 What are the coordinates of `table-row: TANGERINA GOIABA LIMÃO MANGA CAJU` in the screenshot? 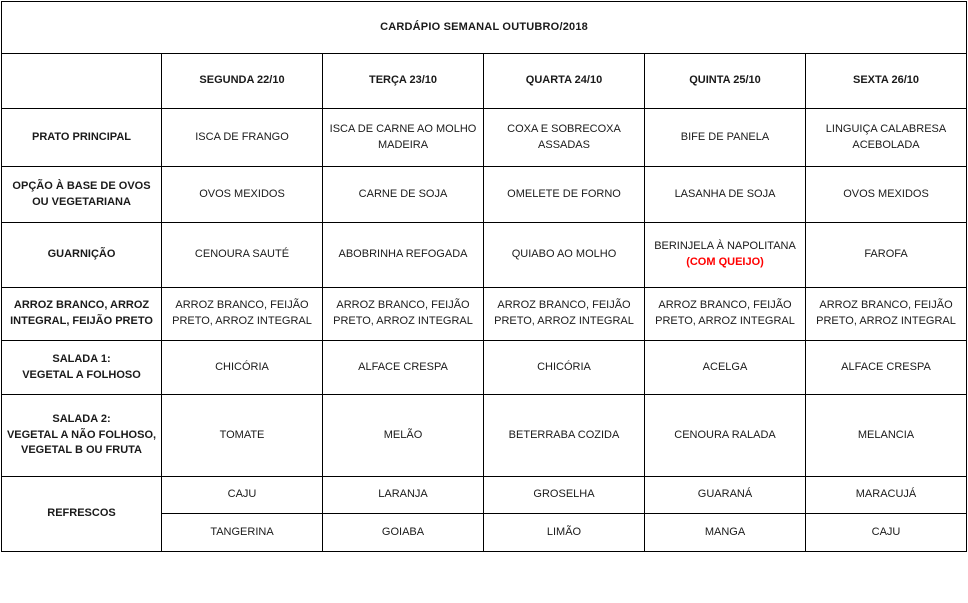 It's located at (485, 532).